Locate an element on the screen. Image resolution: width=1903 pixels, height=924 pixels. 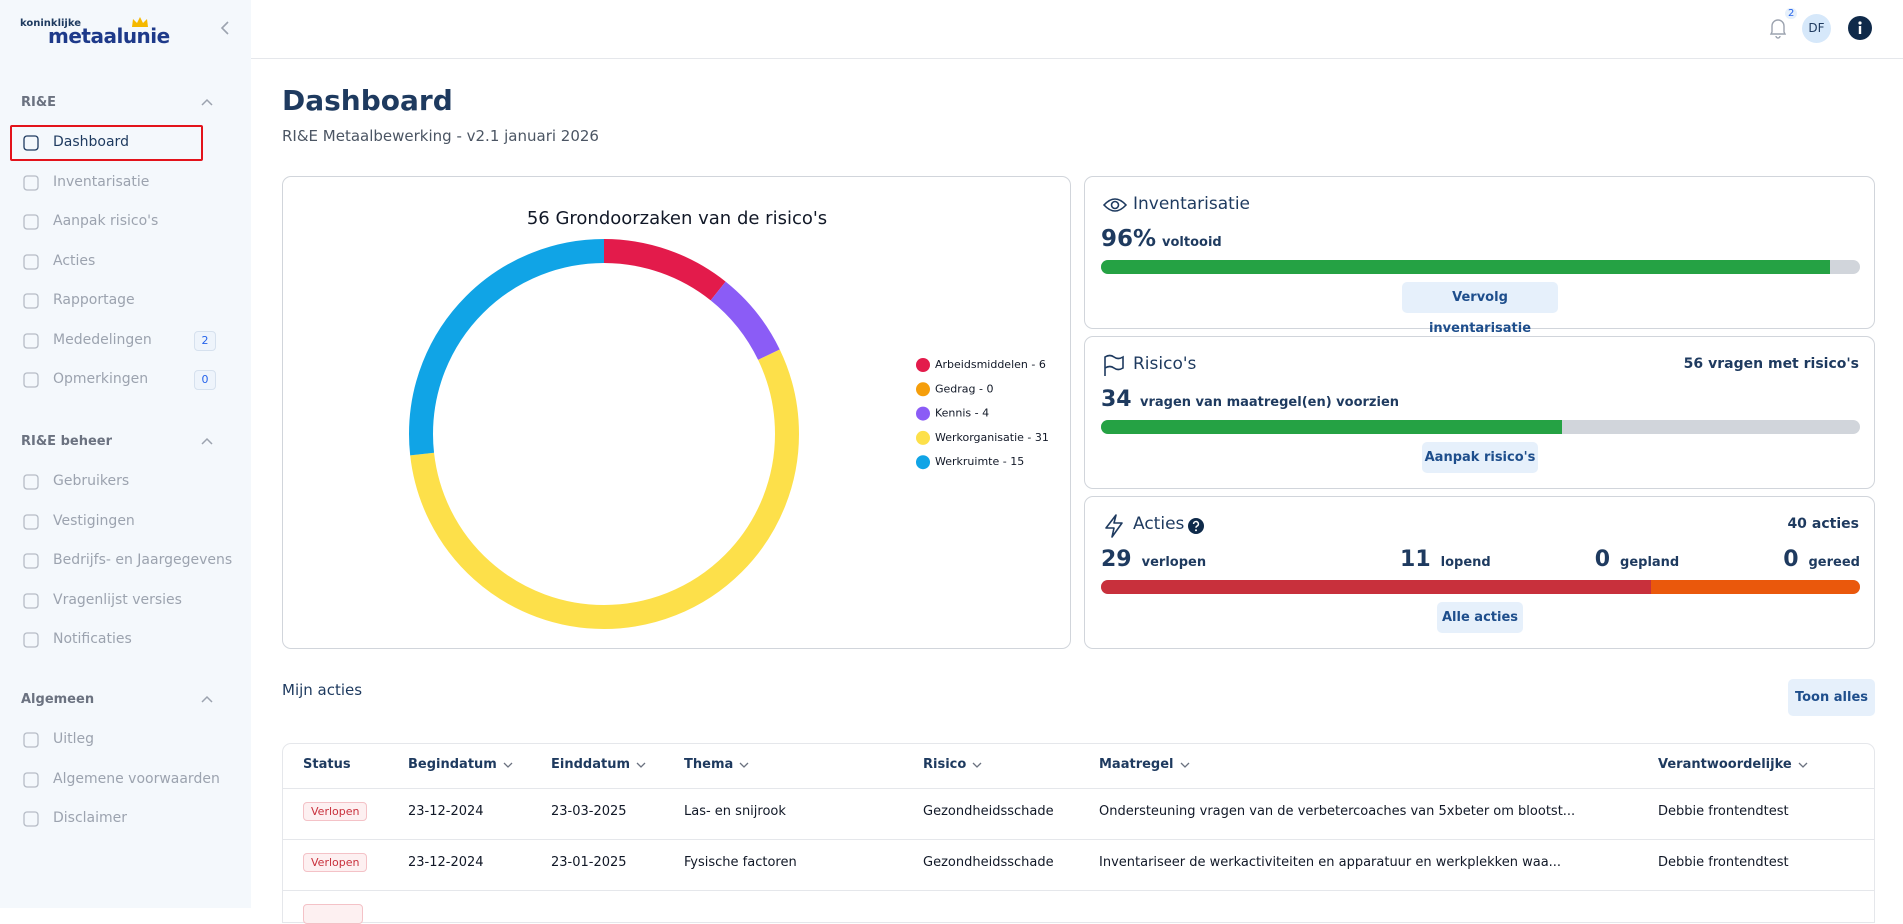
column-title: Risico is located at coordinates (945, 764).